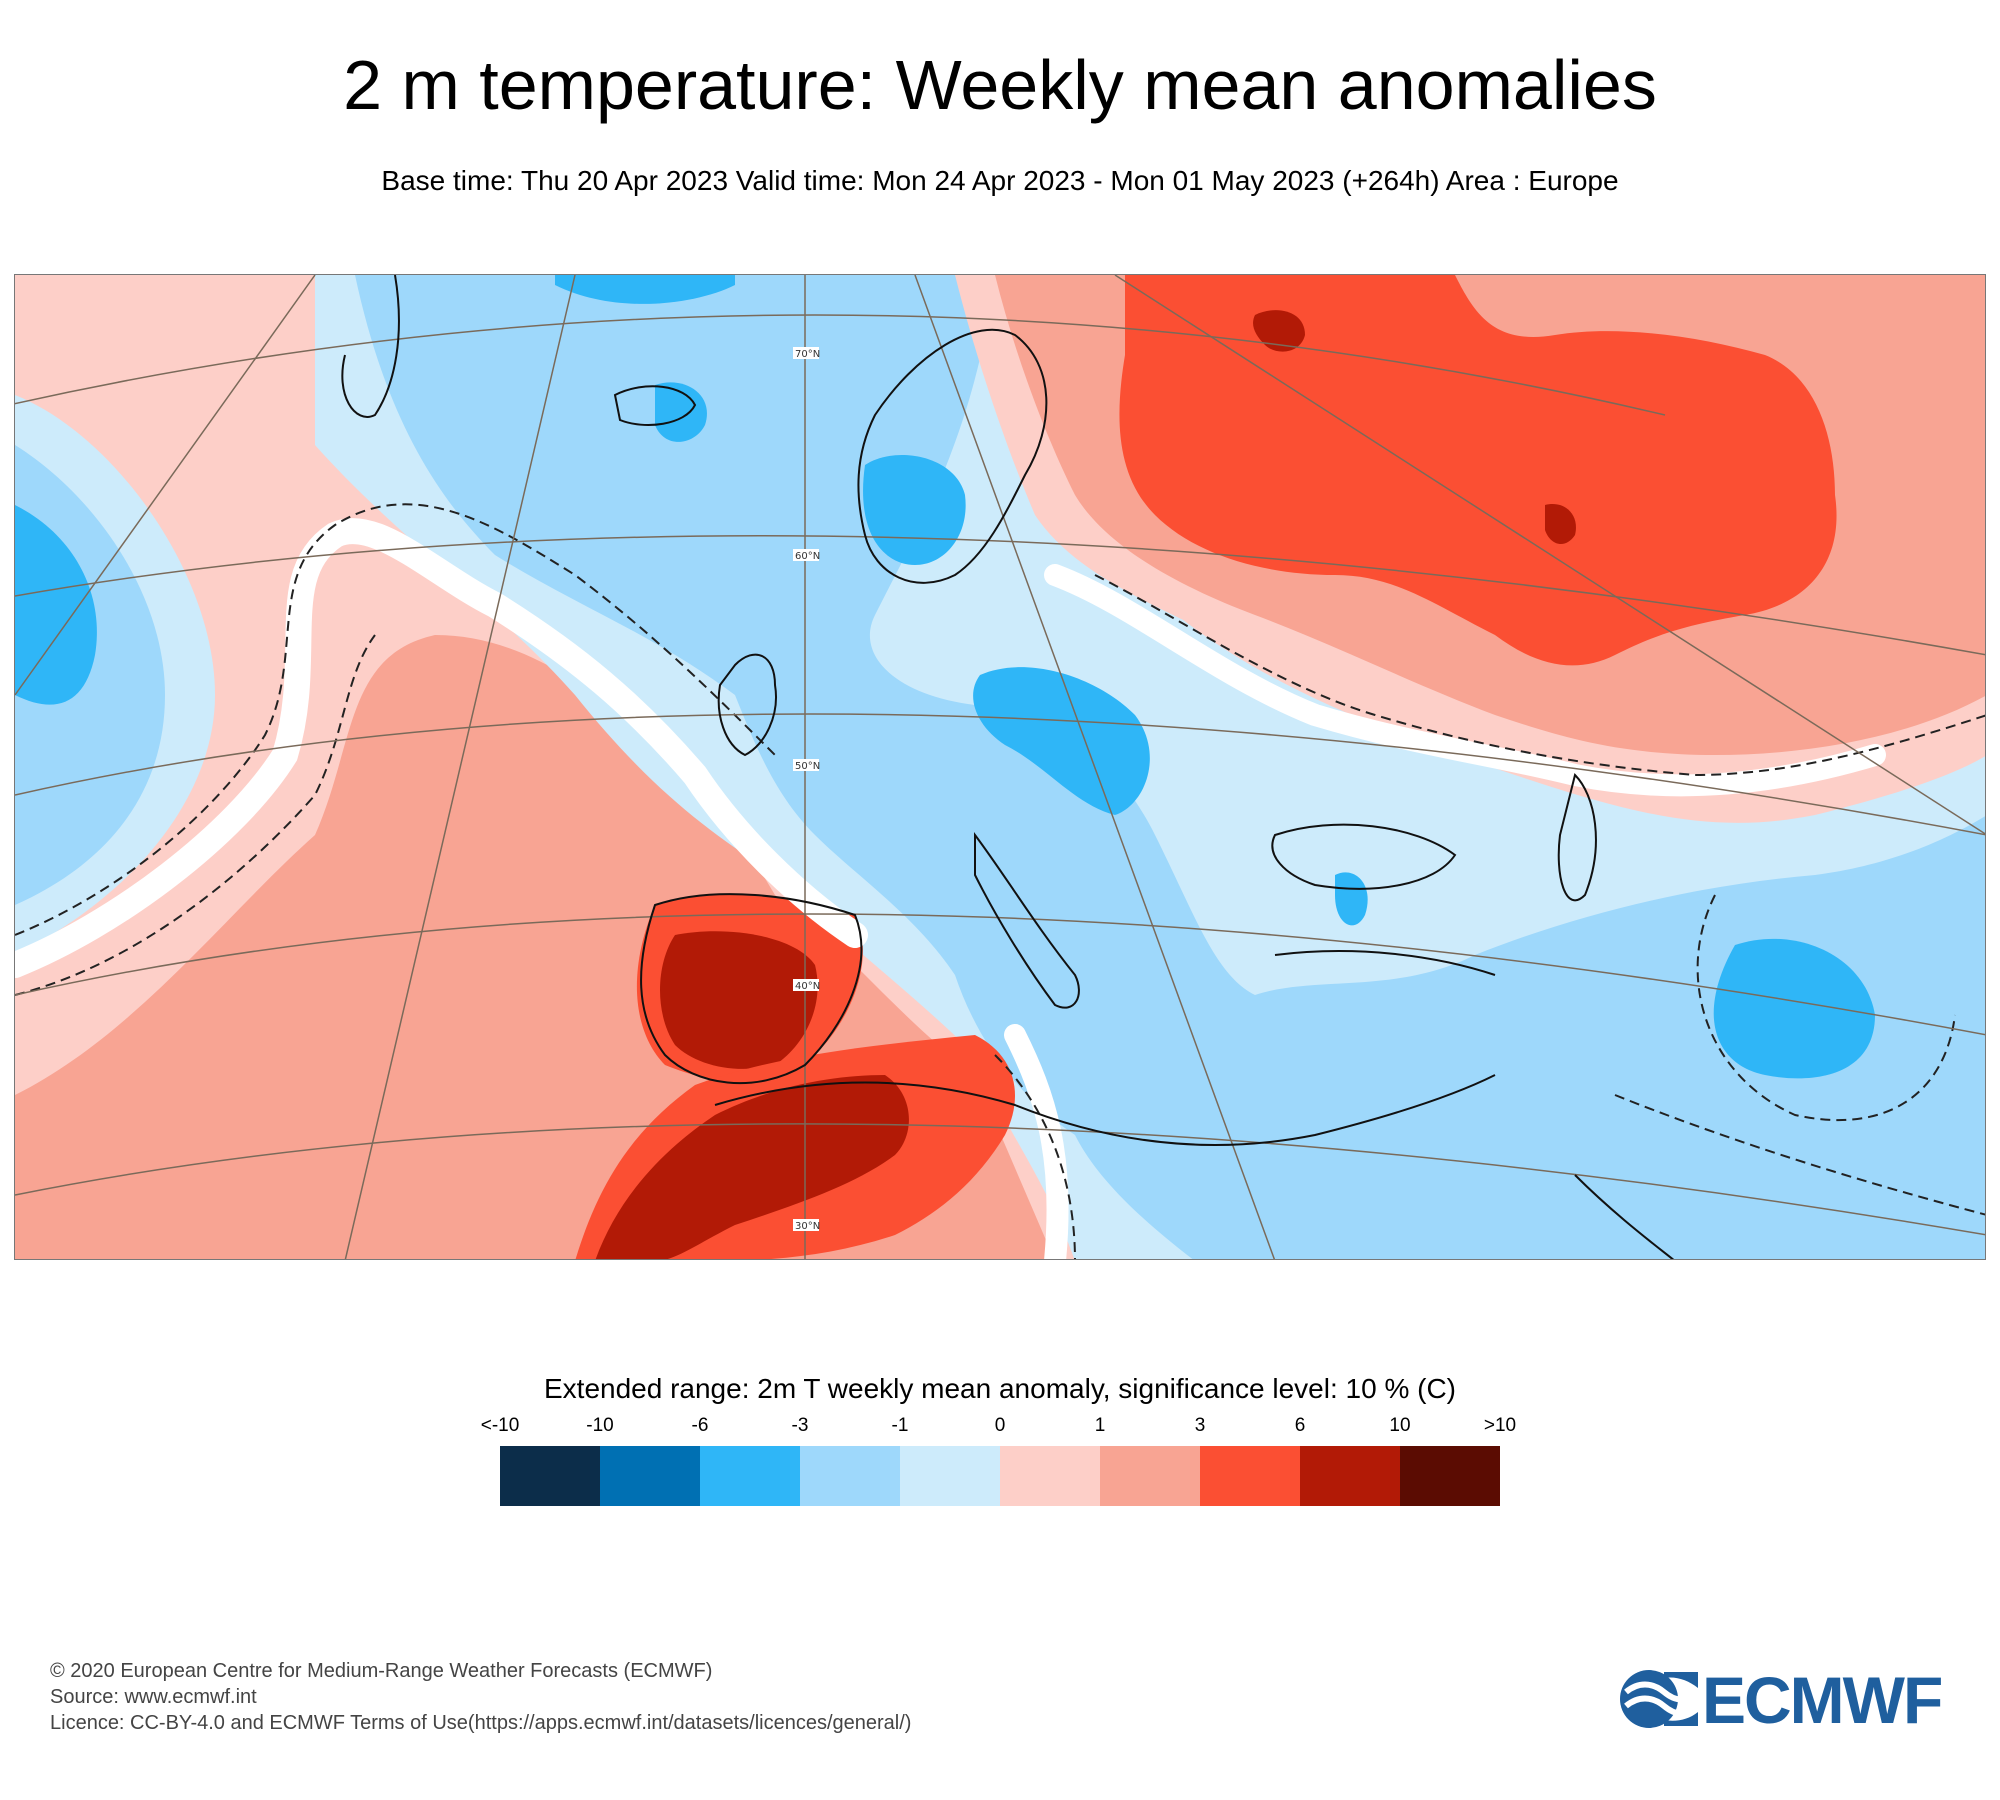 The image size is (2000, 1800). What do you see at coordinates (807, 986) in the screenshot?
I see `lat-label-40: 40°N` at bounding box center [807, 986].